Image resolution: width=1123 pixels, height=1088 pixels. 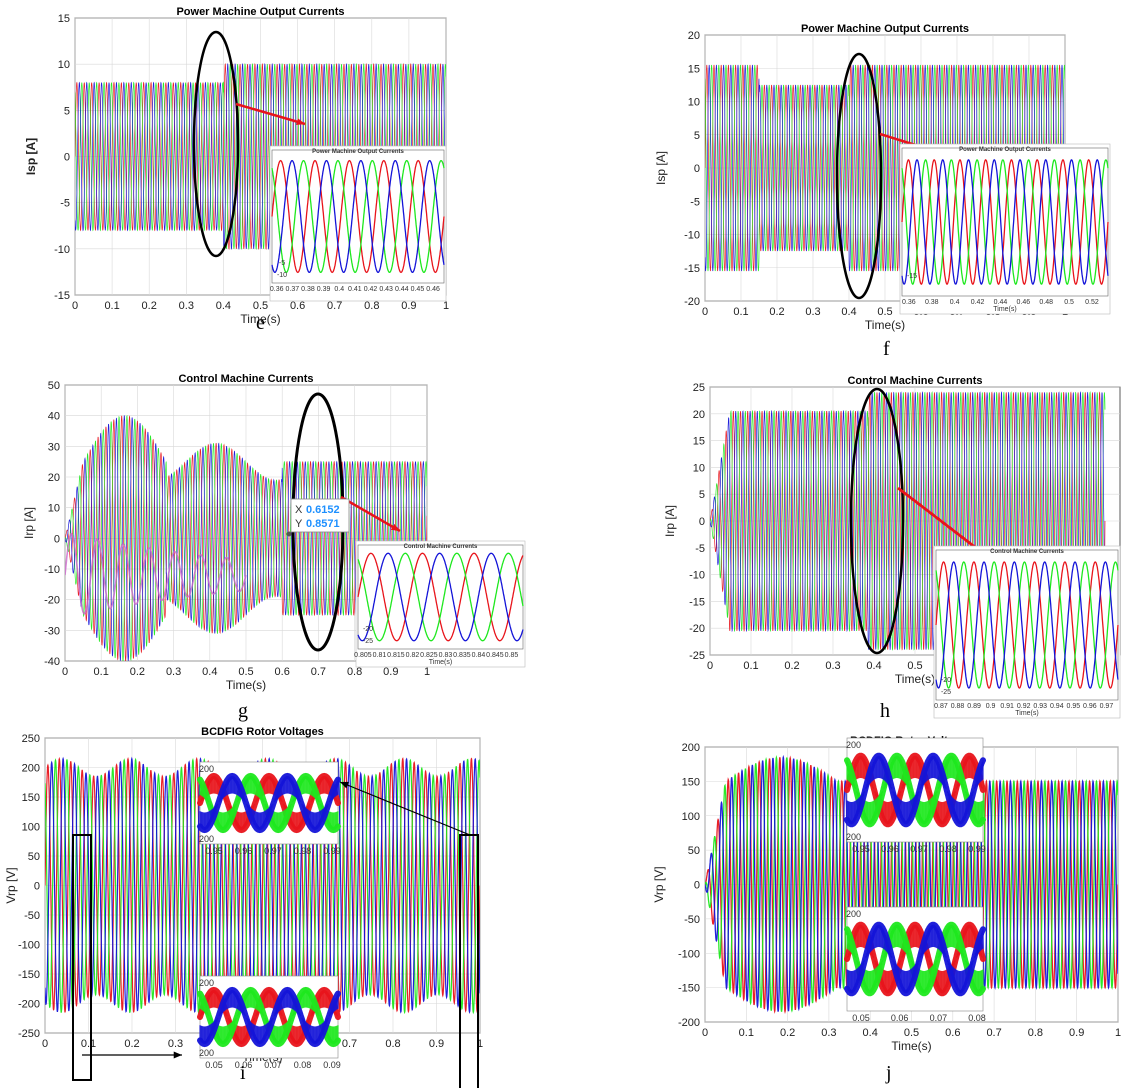 What do you see at coordinates (270, 114) in the screenshot?
I see `zoom-arrow` at bounding box center [270, 114].